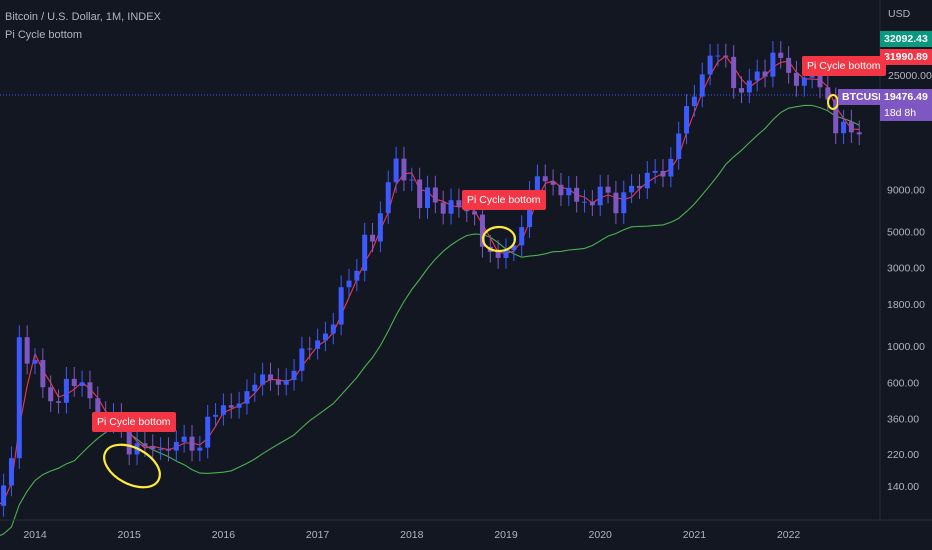 Image resolution: width=932 pixels, height=550 pixels. I want to click on y-tick-label: 220.00, so click(903, 455).